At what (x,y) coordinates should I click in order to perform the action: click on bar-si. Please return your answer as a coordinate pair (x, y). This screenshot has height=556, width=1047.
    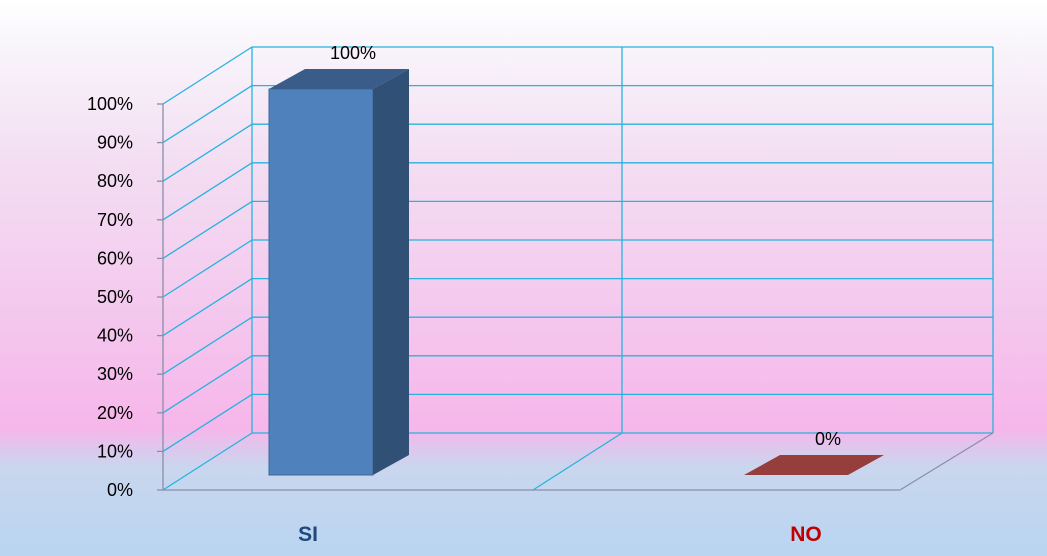
    Looking at the image, I should click on (338, 272).